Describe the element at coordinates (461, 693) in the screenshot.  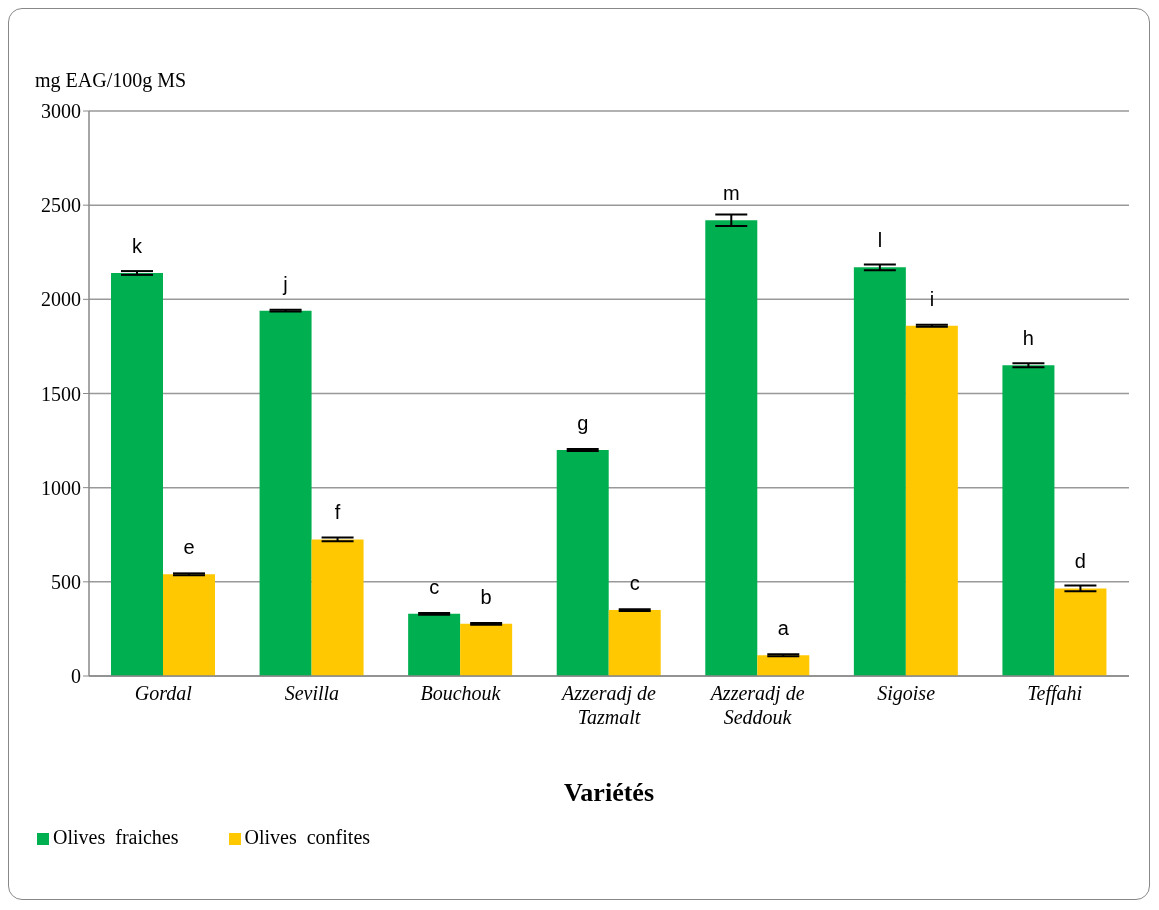
I see `x-tick-label: Bouchouk` at that location.